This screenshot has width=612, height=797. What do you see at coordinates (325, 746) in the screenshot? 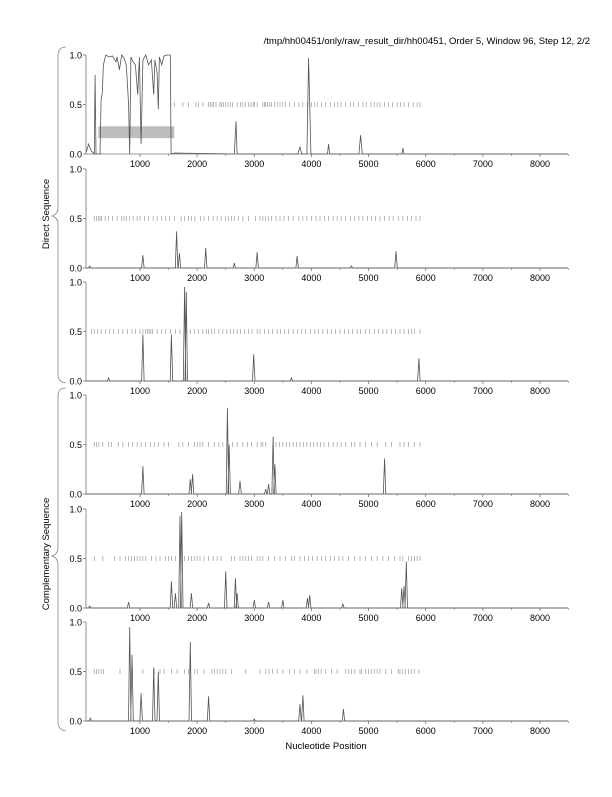
I see `x-axis-label: Nucleotide Position` at bounding box center [325, 746].